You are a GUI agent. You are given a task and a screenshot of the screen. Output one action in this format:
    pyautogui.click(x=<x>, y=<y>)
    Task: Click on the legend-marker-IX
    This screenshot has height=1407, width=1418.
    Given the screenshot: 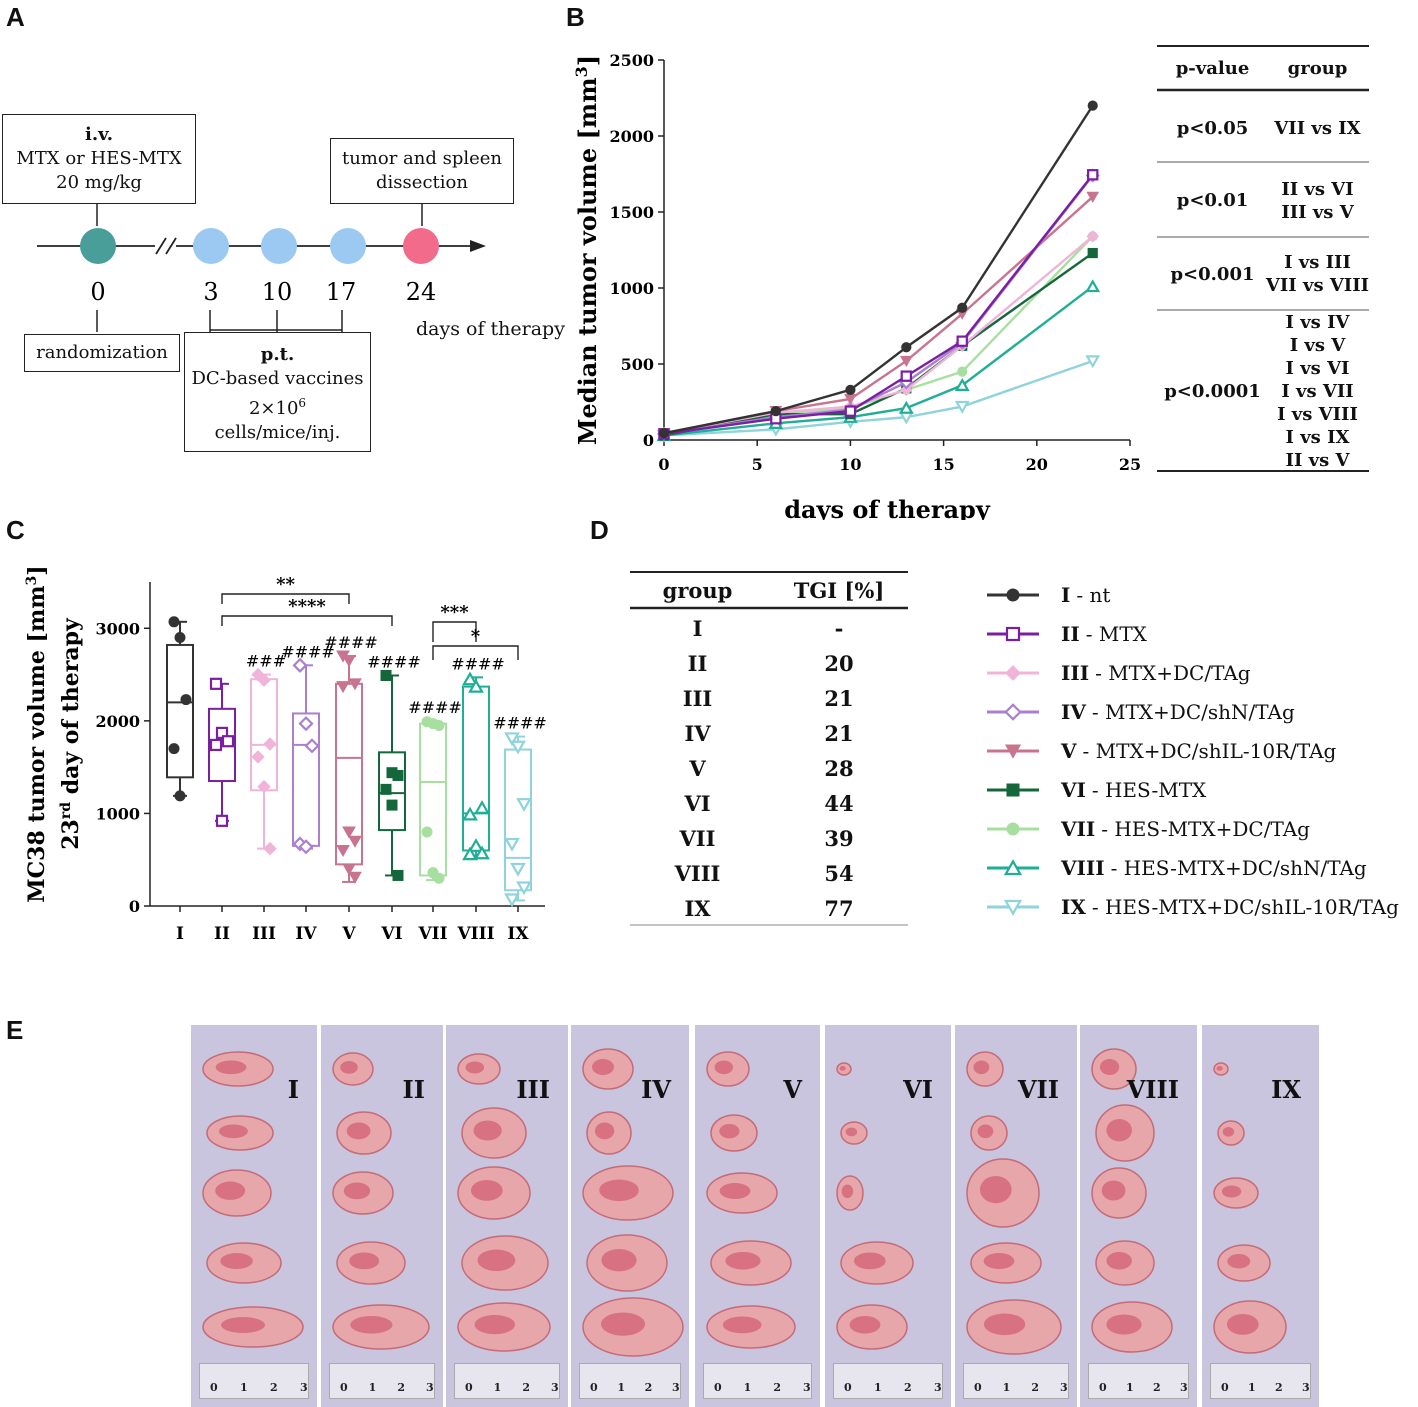 What is the action you would take?
    pyautogui.click(x=1013, y=907)
    